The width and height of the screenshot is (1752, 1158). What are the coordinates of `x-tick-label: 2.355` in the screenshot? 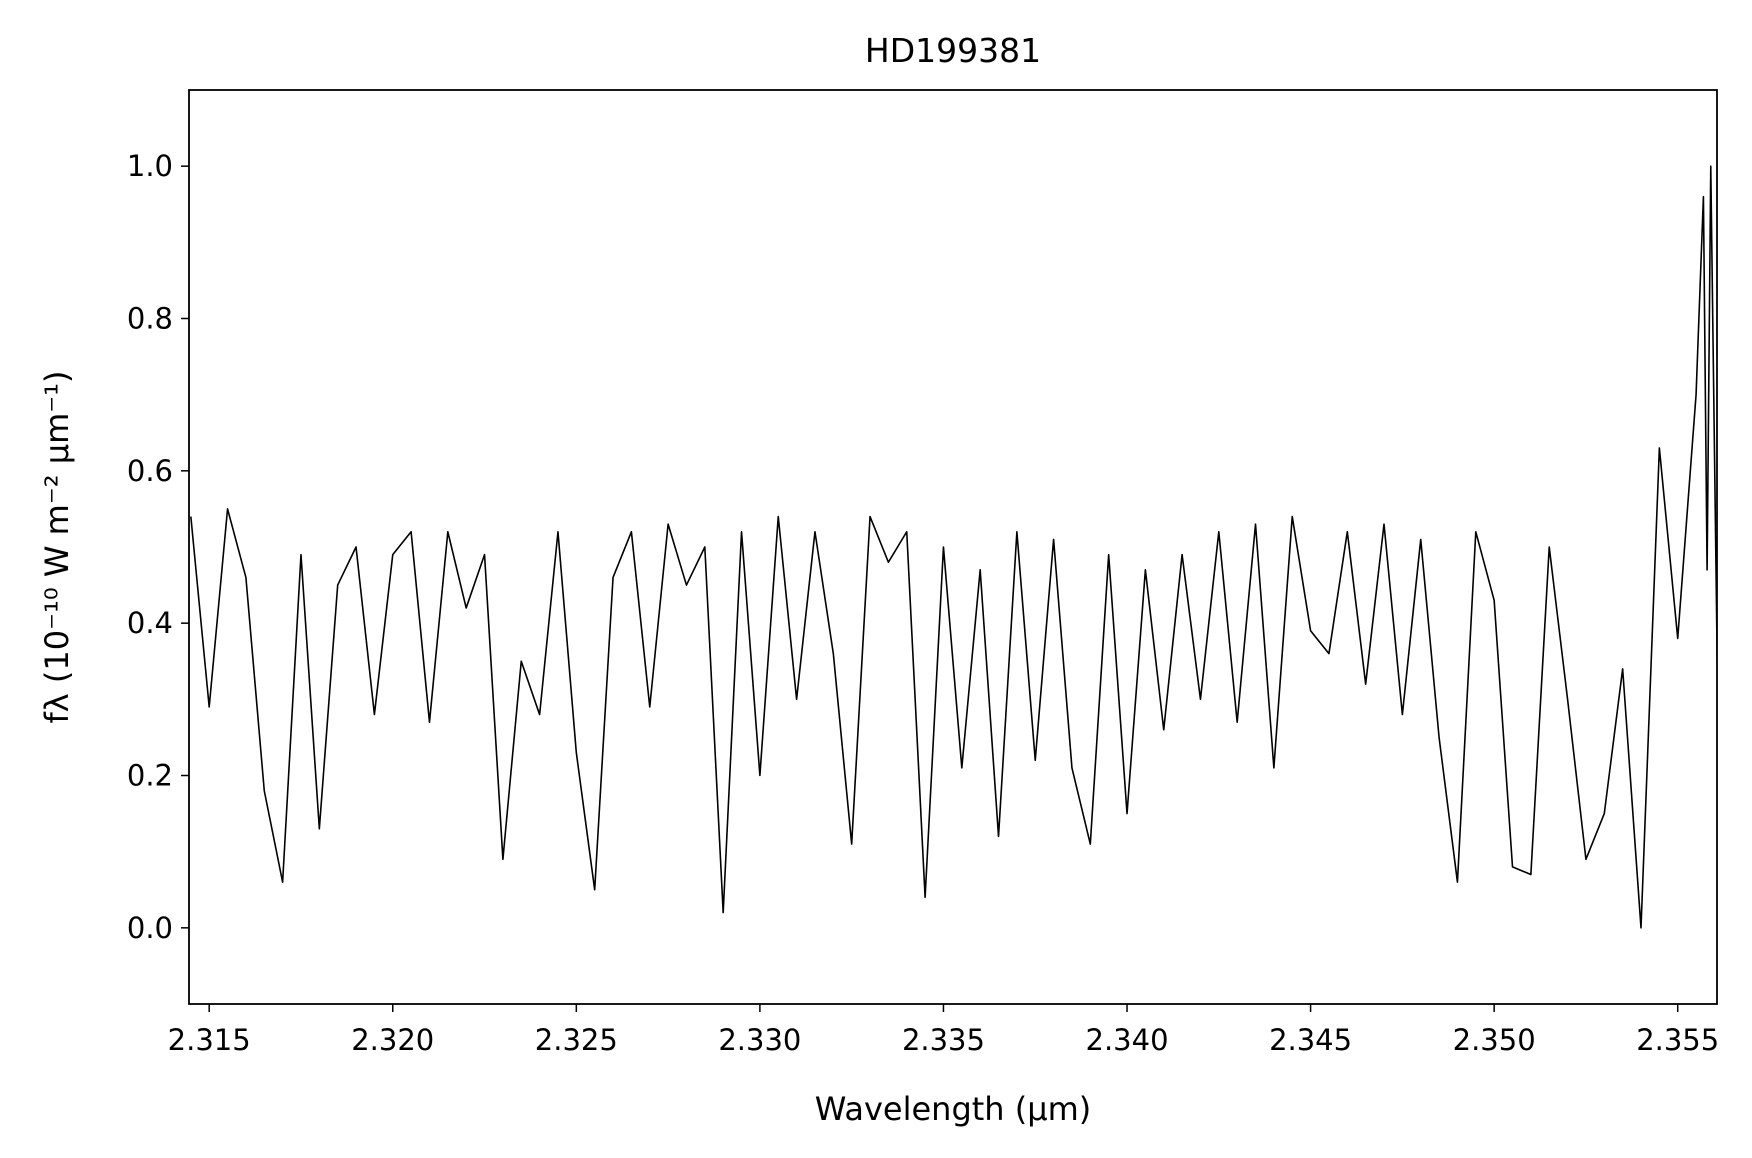 It's located at (1677, 1040).